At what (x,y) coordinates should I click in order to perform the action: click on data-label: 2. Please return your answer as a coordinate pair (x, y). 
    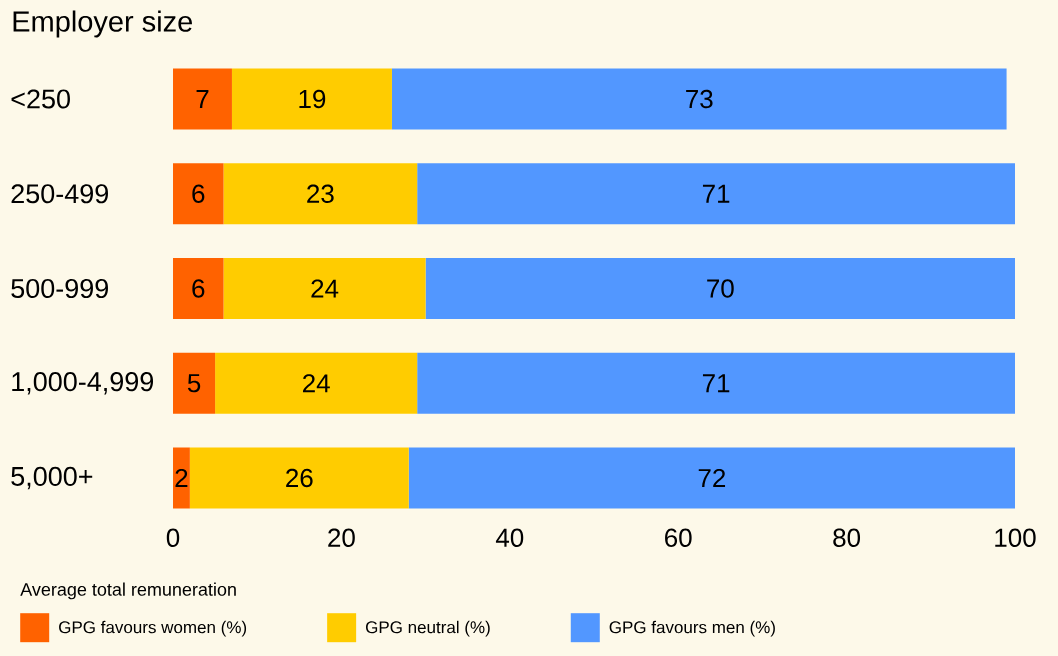
    Looking at the image, I should click on (181, 478).